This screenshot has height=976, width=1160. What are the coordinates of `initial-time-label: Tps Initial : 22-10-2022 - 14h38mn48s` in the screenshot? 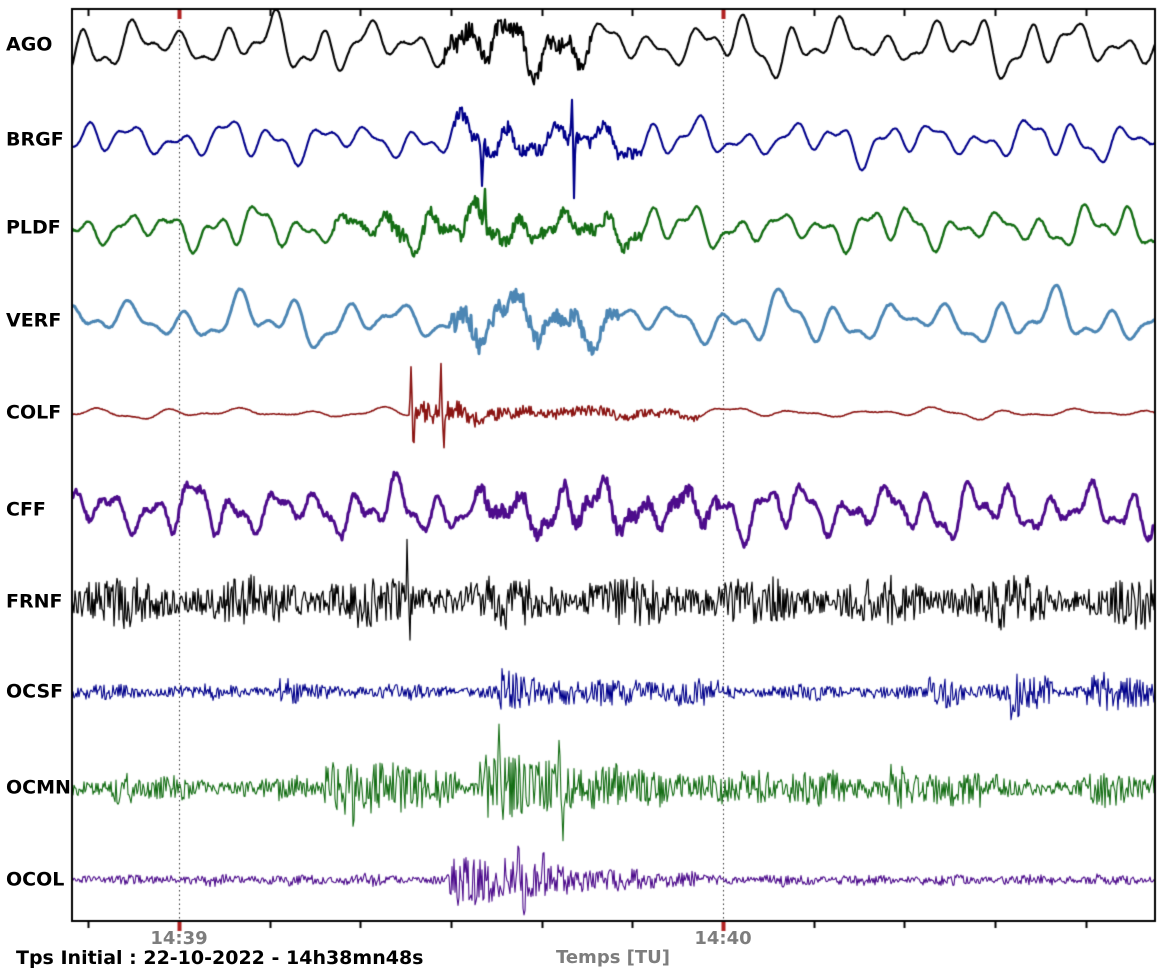 It's located at (220, 958).